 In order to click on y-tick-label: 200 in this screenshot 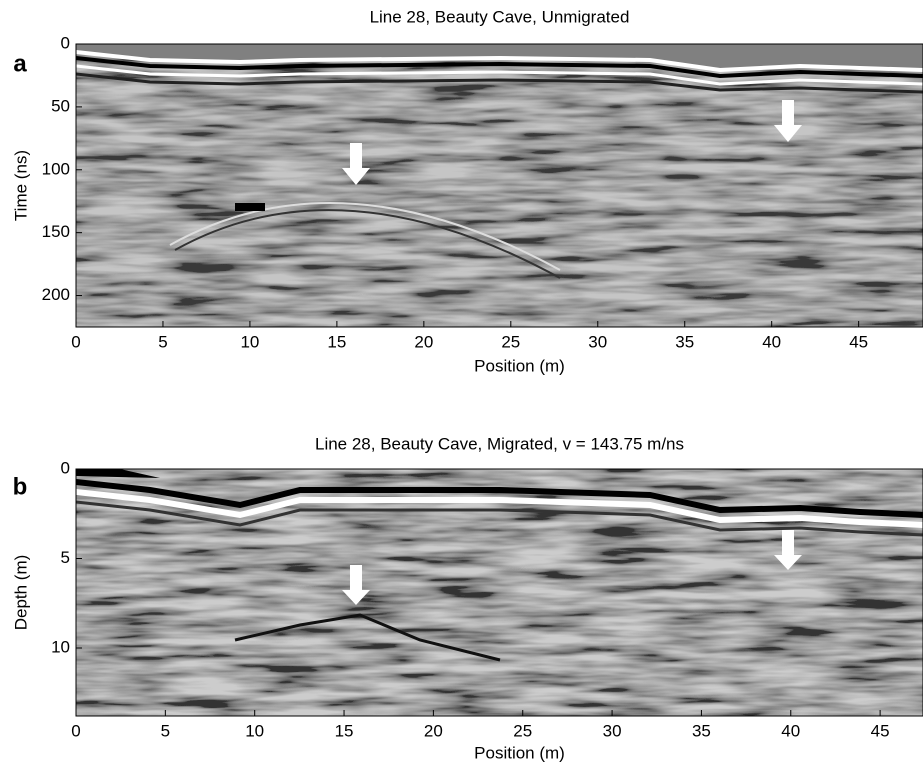, I will do `click(56, 294)`.